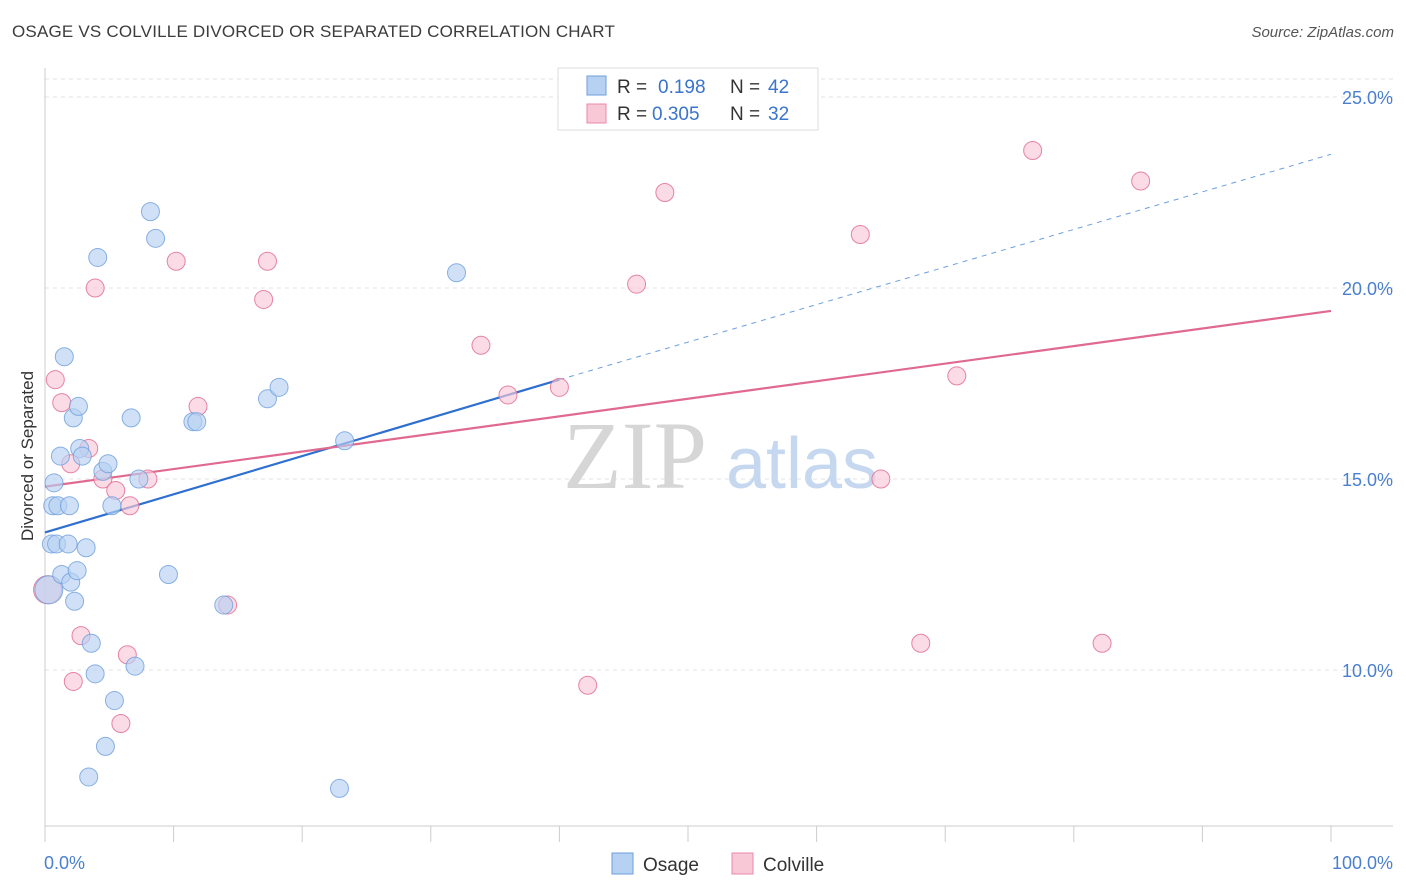 Image resolution: width=1406 pixels, height=892 pixels. Describe the element at coordinates (778, 114) in the screenshot. I see `legend-n-value-colville: 32` at that location.